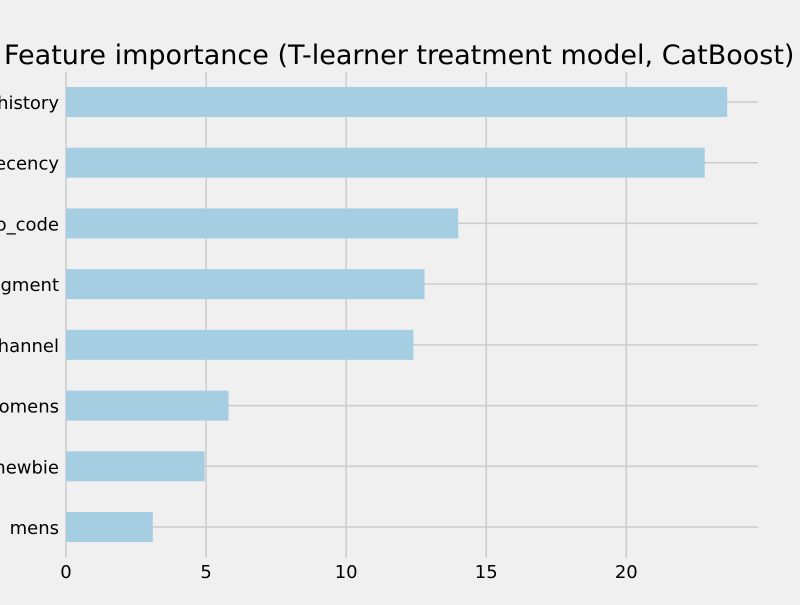 Image resolution: width=800 pixels, height=605 pixels. What do you see at coordinates (486, 572) in the screenshot?
I see `x-tick-label-3: 15` at bounding box center [486, 572].